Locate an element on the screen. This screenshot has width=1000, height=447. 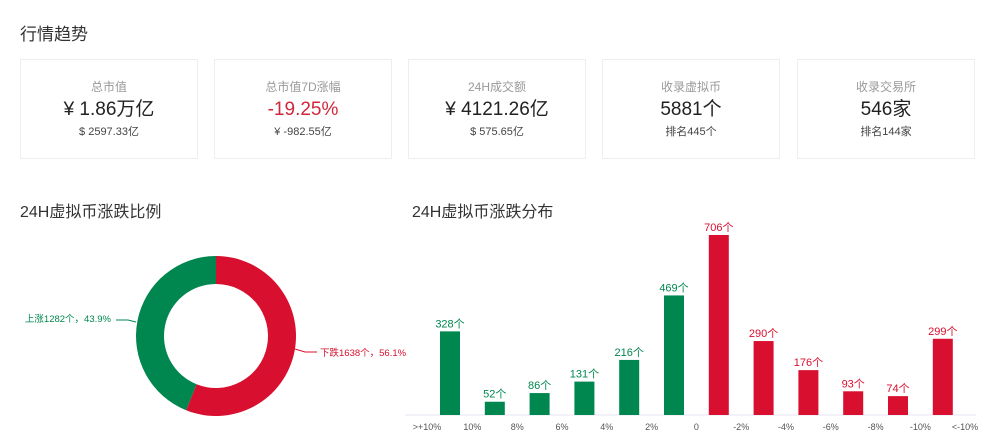
stat-label: 24H成交额 is located at coordinates (496, 87).